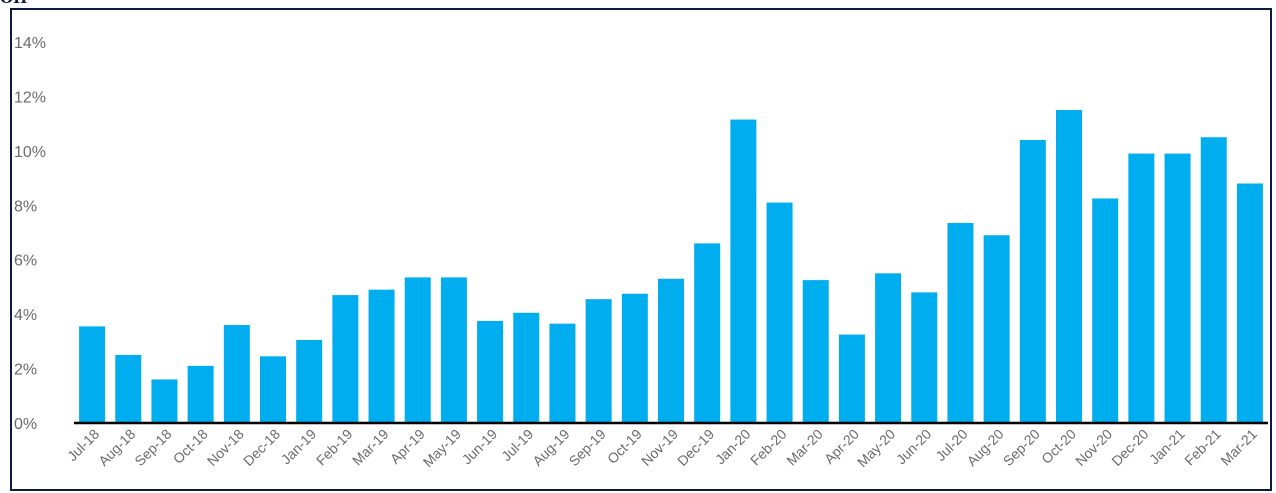 The height and width of the screenshot is (493, 1276). Describe the element at coordinates (190, 446) in the screenshot. I see `x-tick-label: Oct-18` at that location.